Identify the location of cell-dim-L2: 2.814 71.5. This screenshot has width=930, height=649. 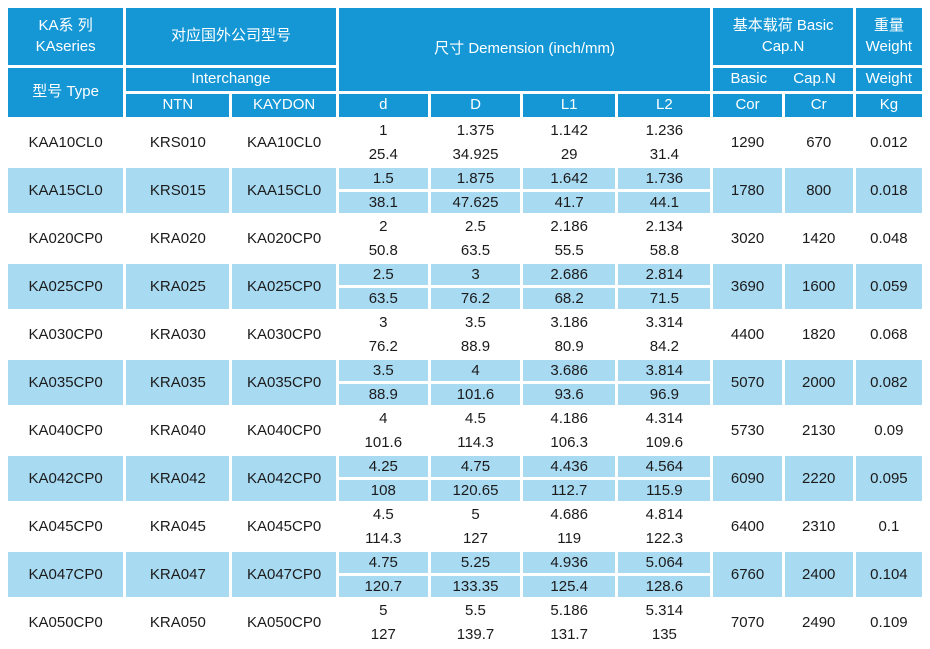
(664, 286).